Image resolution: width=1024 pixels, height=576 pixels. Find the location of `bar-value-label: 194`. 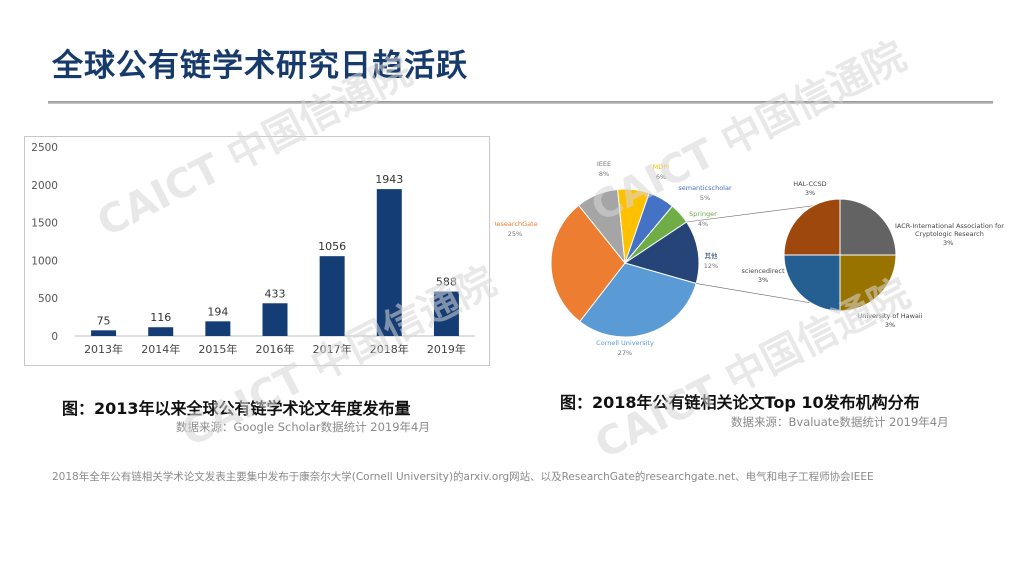

bar-value-label: 194 is located at coordinates (217, 311).